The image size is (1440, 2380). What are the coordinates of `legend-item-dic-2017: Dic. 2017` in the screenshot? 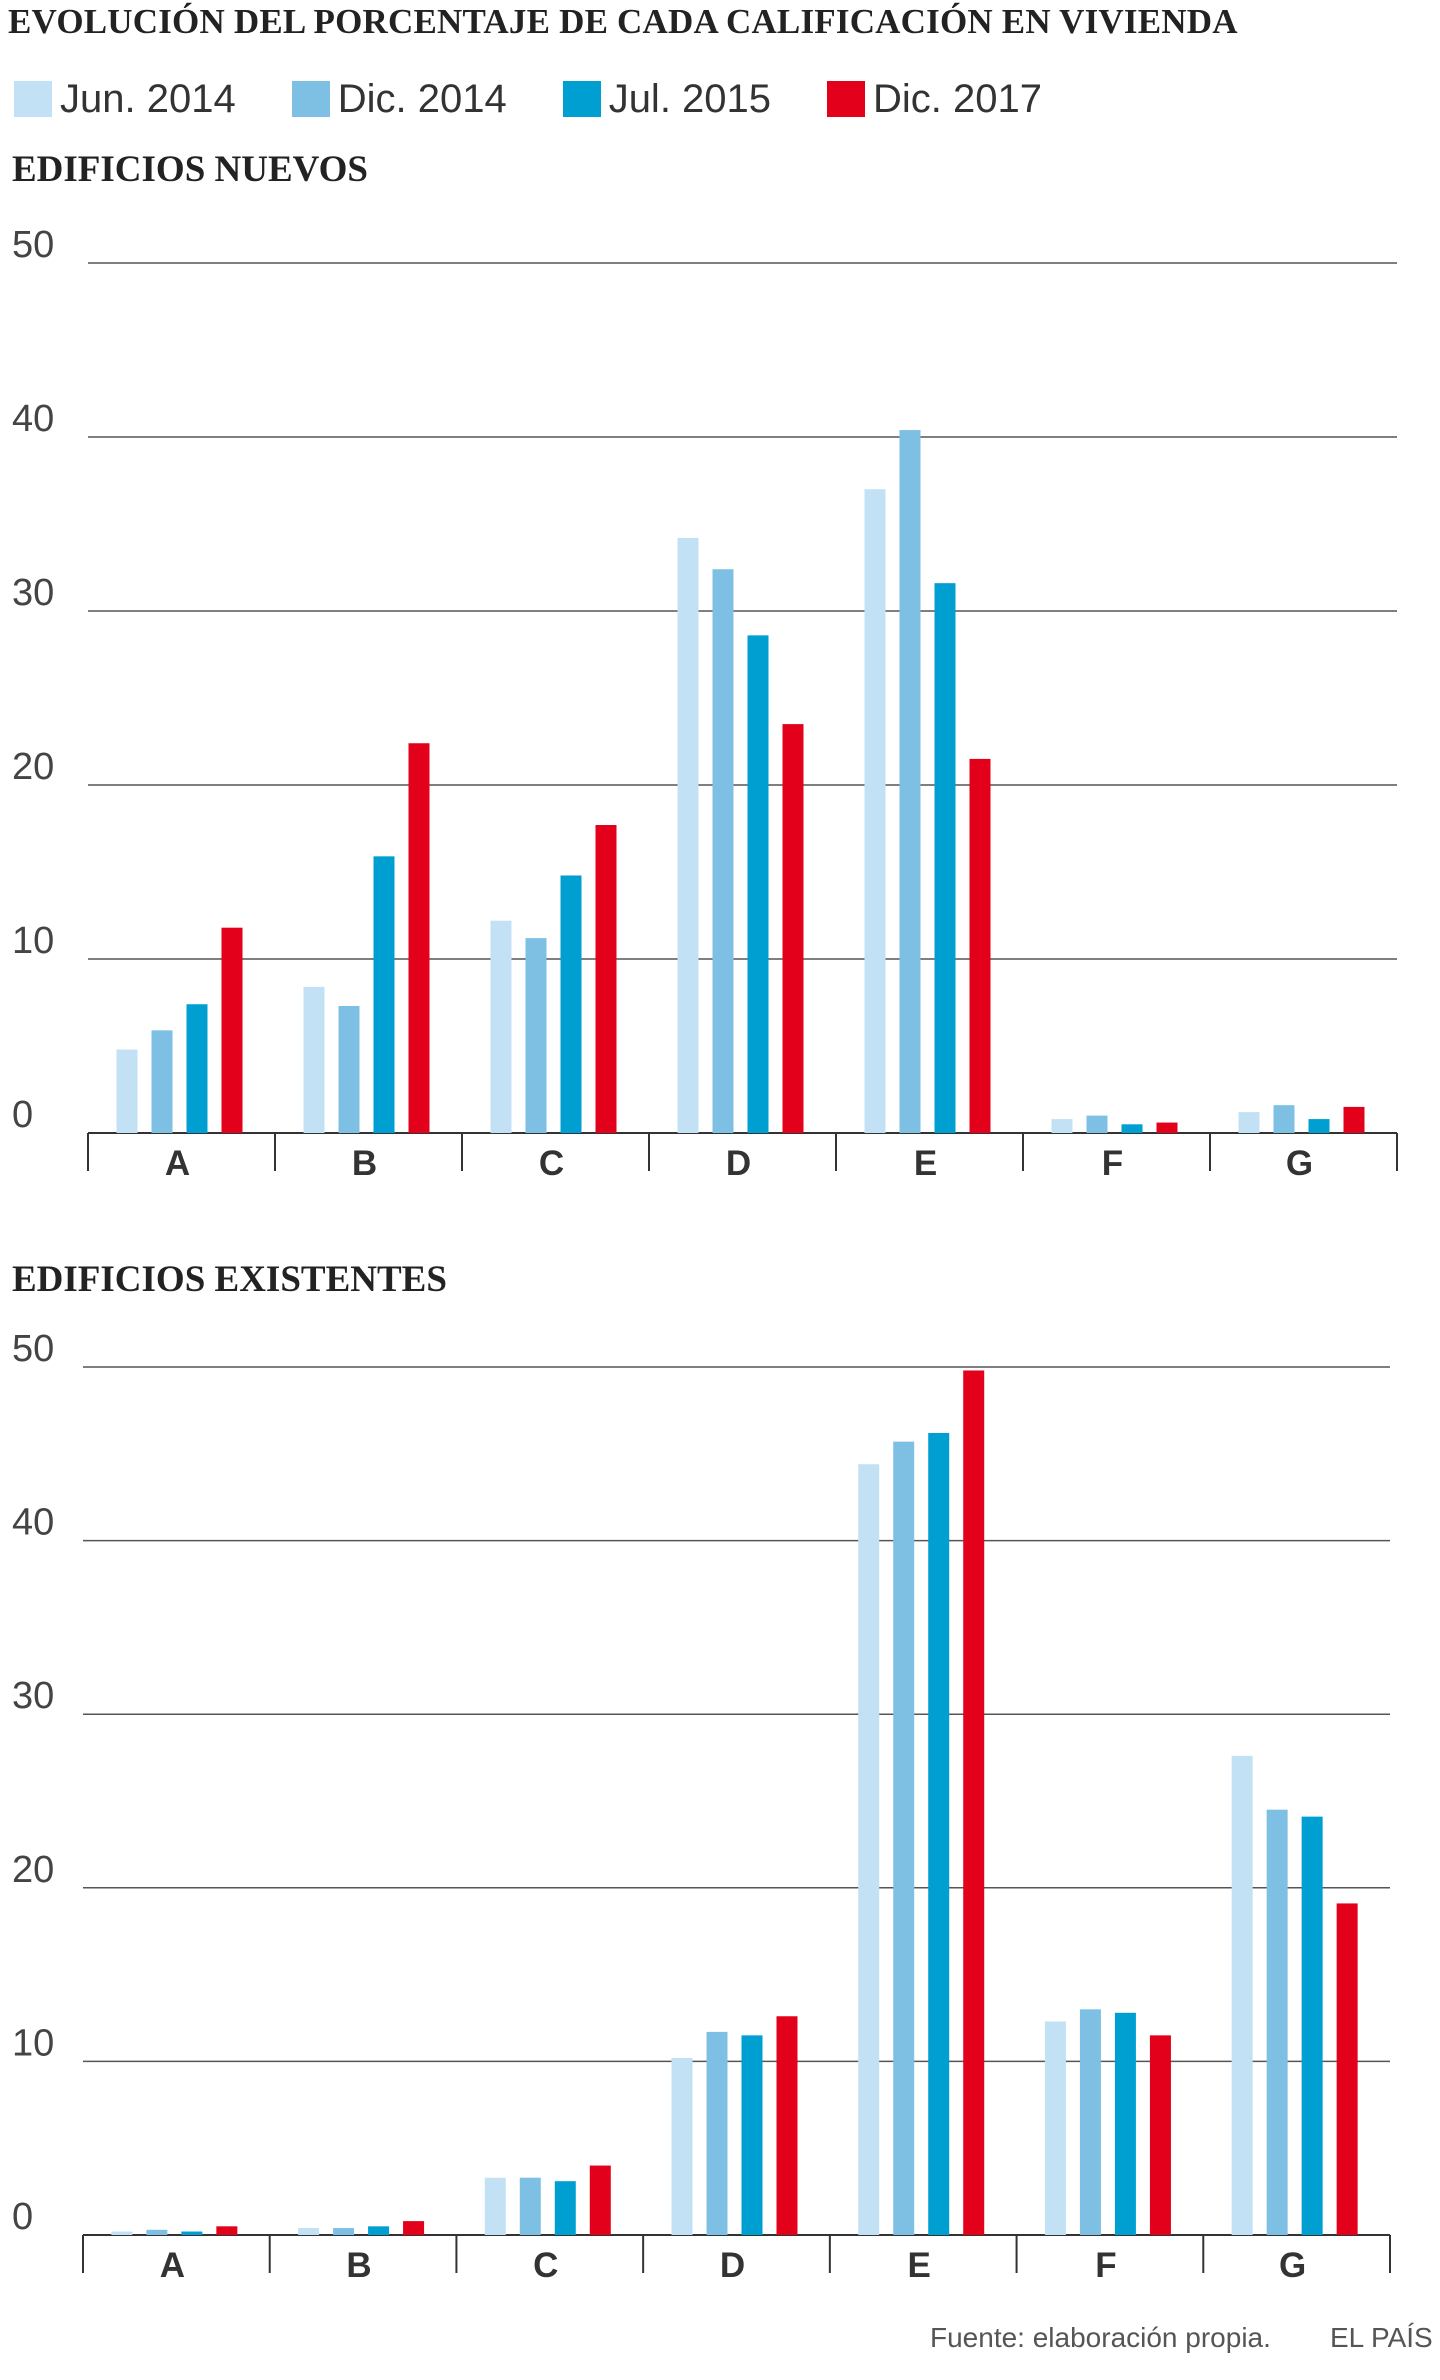 It's located at (934, 99).